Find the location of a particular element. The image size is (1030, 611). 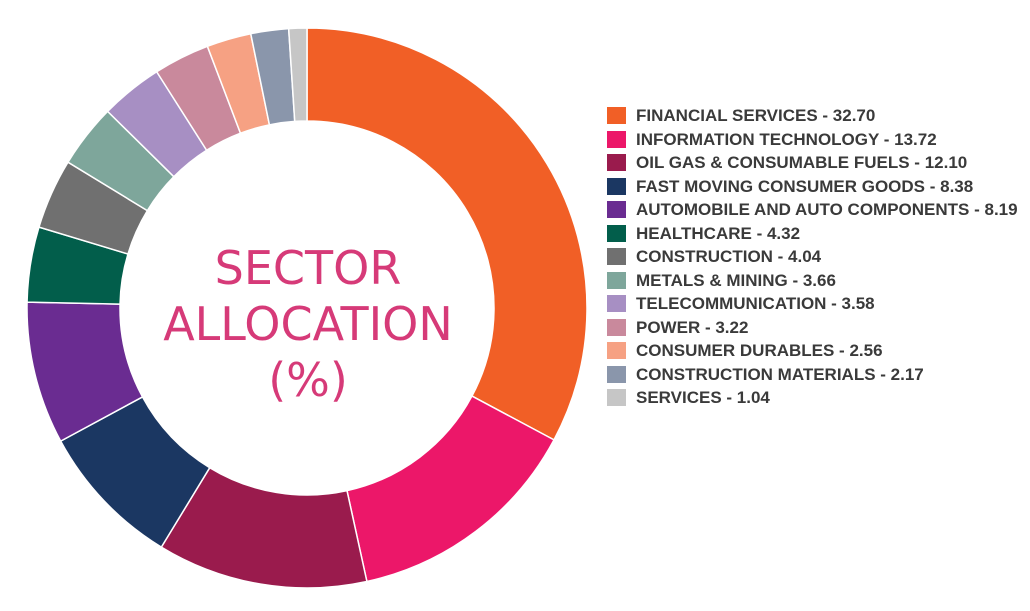

legend-item: CONSUMER DURABLES - 2.56 is located at coordinates (817, 351).